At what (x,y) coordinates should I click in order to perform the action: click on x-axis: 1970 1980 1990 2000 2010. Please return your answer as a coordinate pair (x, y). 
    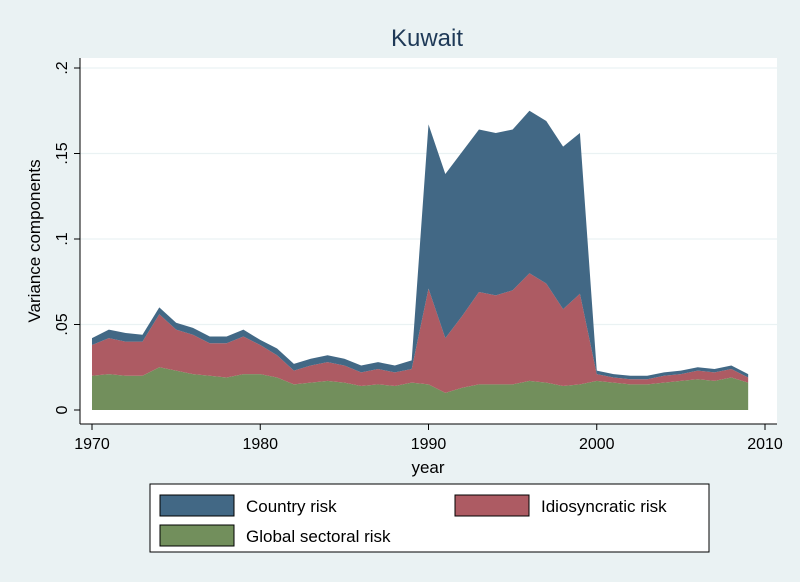
    Looking at the image, I should click on (428, 438).